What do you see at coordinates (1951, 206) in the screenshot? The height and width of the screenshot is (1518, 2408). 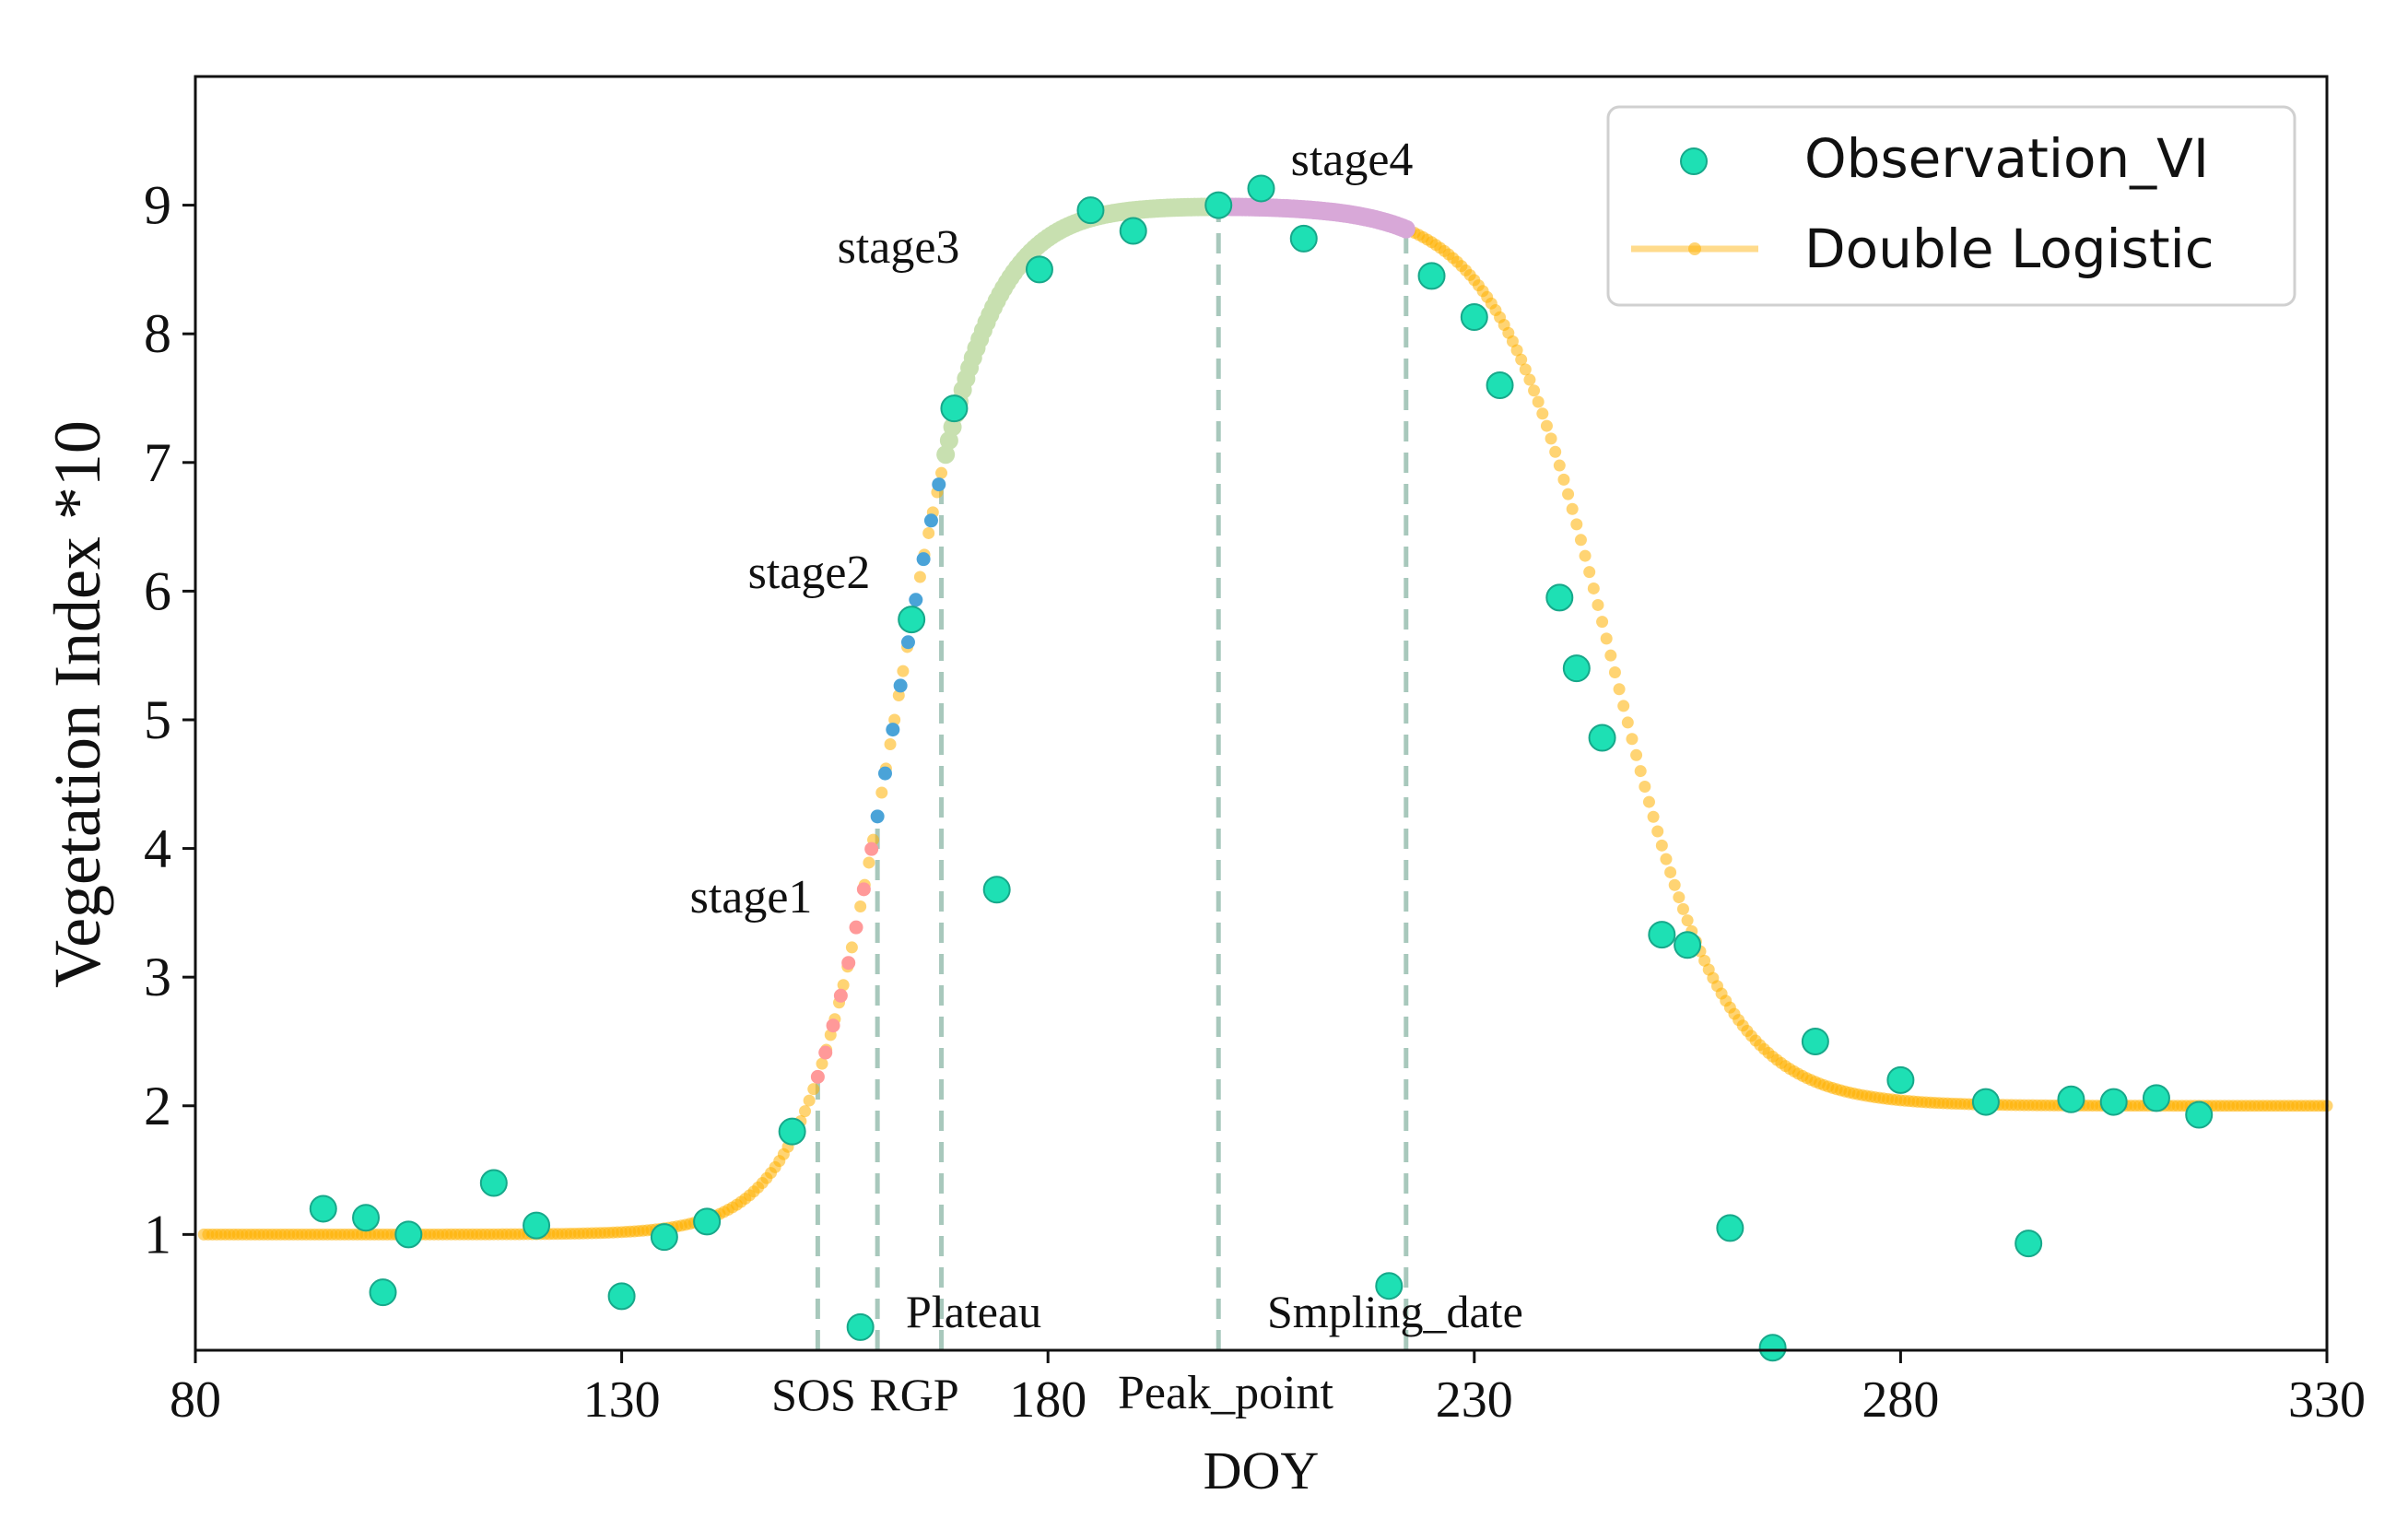 I see `legend-box` at bounding box center [1951, 206].